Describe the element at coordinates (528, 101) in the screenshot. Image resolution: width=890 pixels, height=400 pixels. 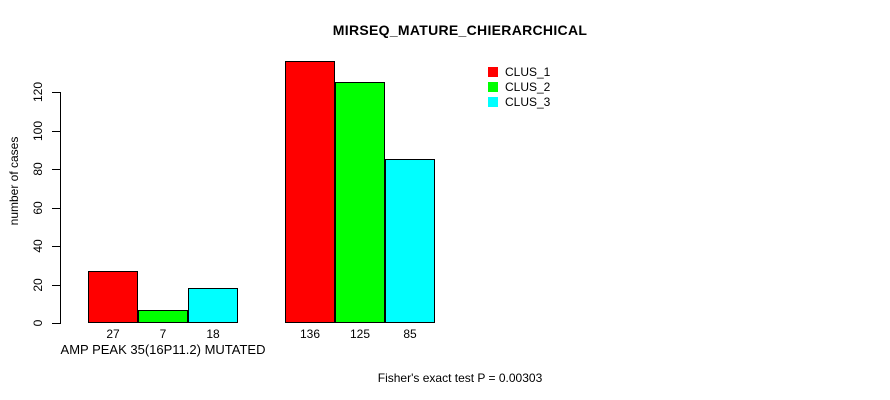
I see `legend-label: CLUS_3` at that location.